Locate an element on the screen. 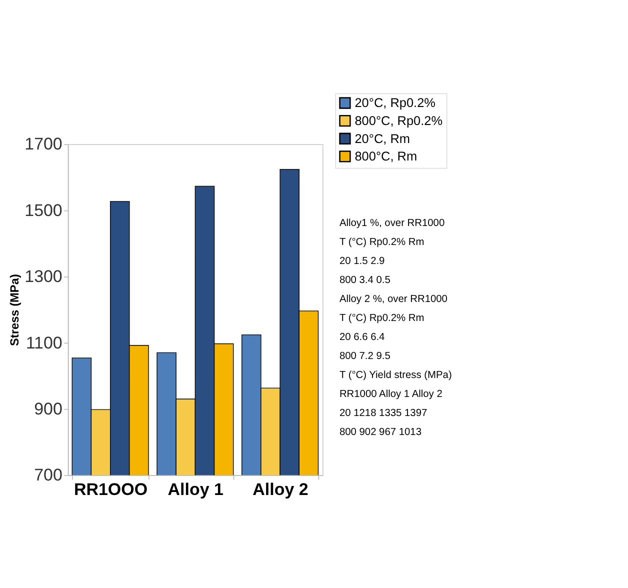 Image resolution: width=628 pixels, height=588 pixels. text: 20 1218 1335 1397 is located at coordinates (383, 413).